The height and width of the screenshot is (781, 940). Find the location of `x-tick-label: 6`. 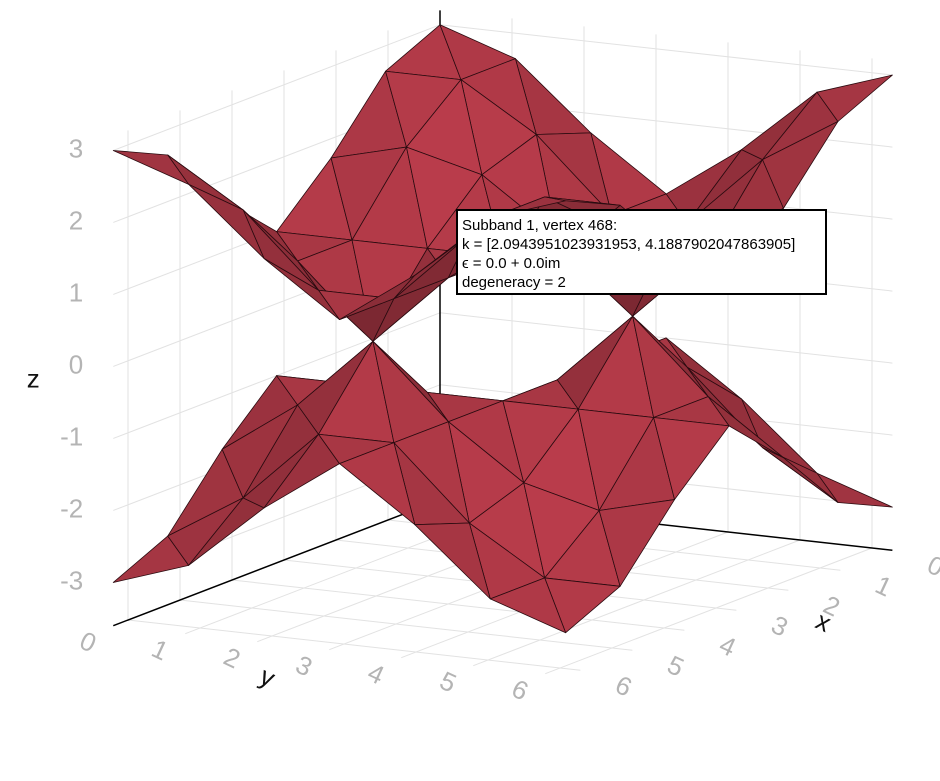

x-tick-label: 6 is located at coordinates (624, 685).